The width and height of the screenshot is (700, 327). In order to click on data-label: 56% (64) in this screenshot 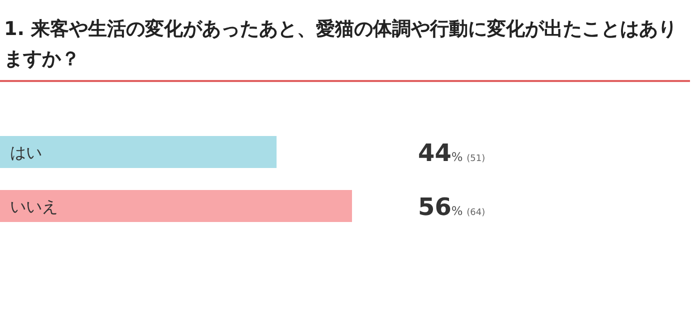, I will do `click(452, 207)`.